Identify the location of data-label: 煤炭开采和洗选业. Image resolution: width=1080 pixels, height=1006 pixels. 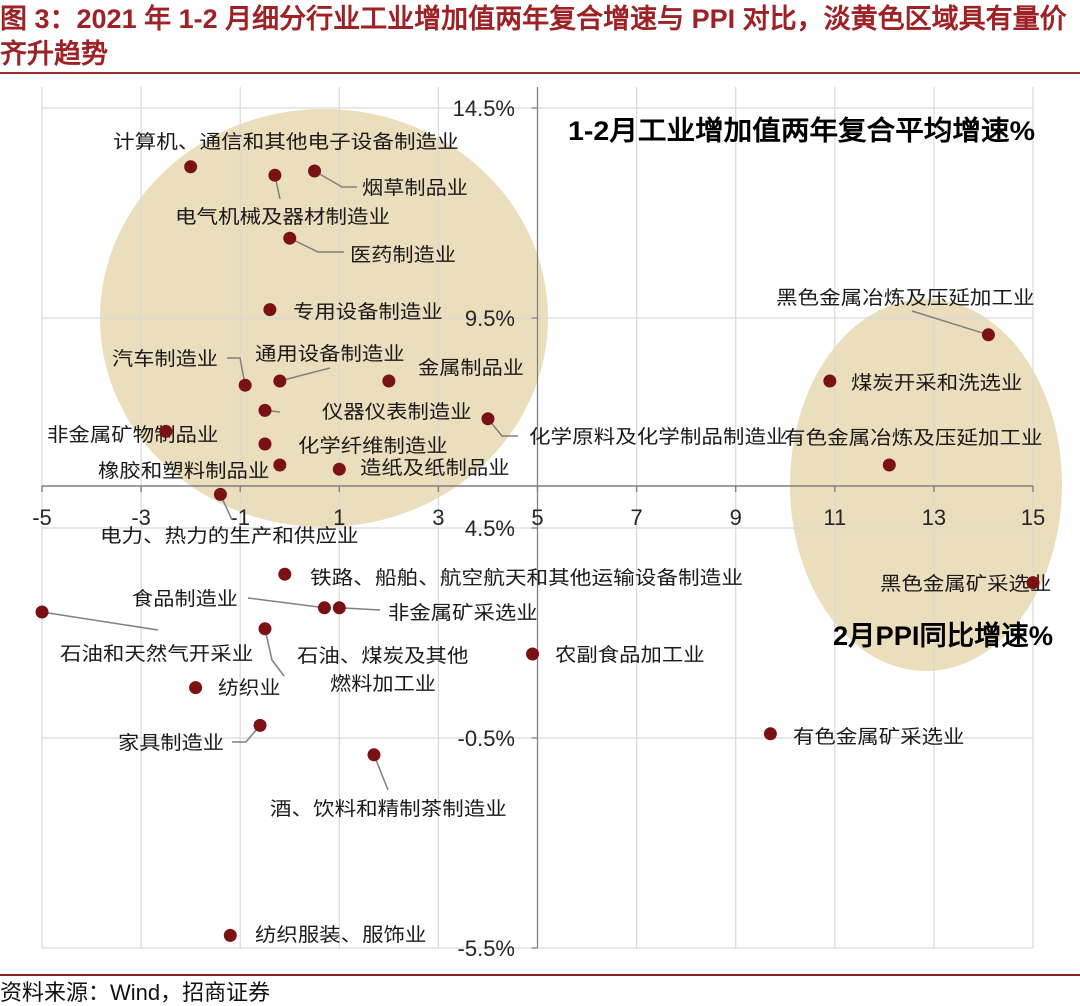
(936, 383).